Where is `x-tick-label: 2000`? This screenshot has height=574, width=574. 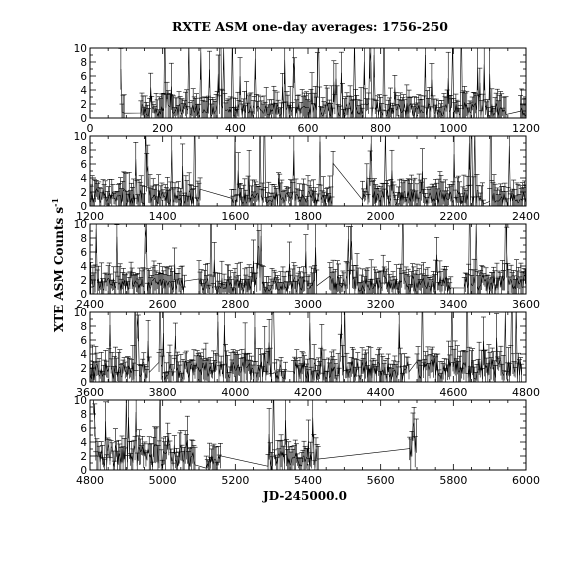 x-tick-label: 2000 is located at coordinates (381, 216).